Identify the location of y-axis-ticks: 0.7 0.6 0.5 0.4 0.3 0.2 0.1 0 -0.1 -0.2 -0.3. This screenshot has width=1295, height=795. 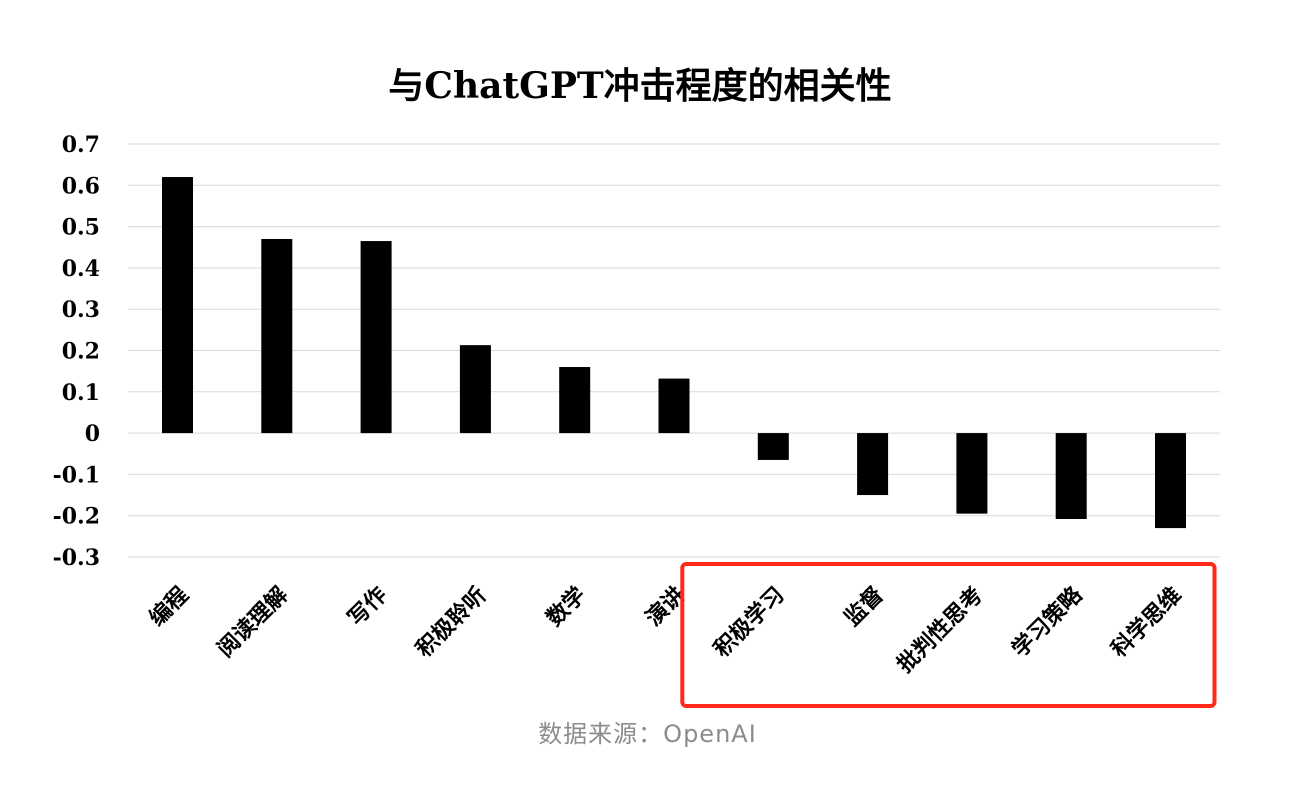
(76, 351).